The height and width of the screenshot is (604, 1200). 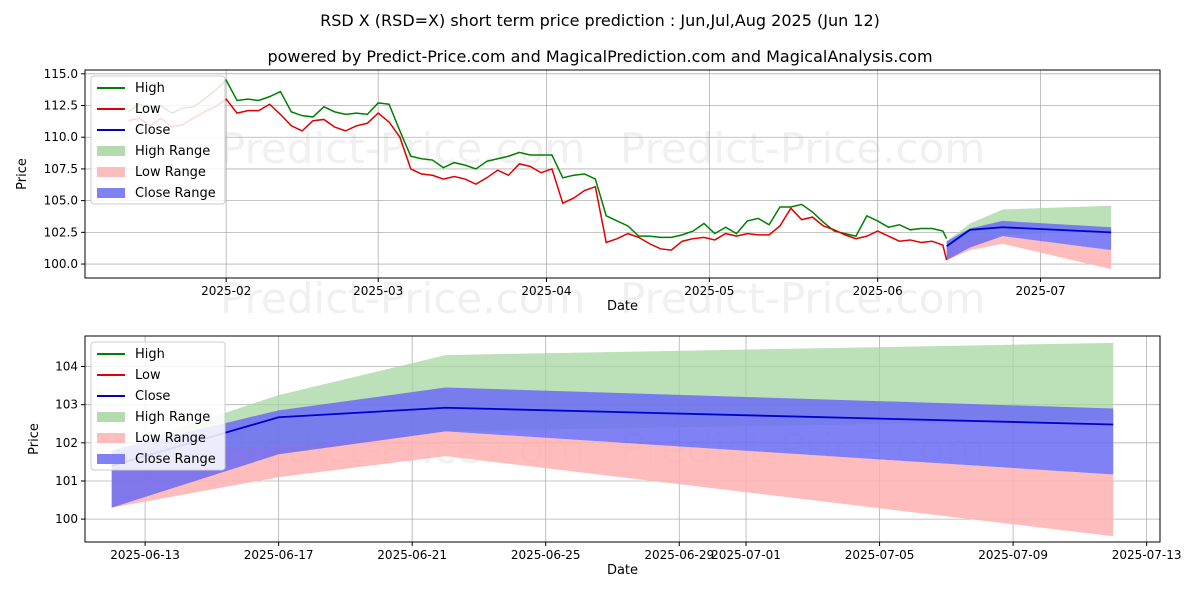 I want to click on x-tick-label: 2025-06-17, so click(x=279, y=555).